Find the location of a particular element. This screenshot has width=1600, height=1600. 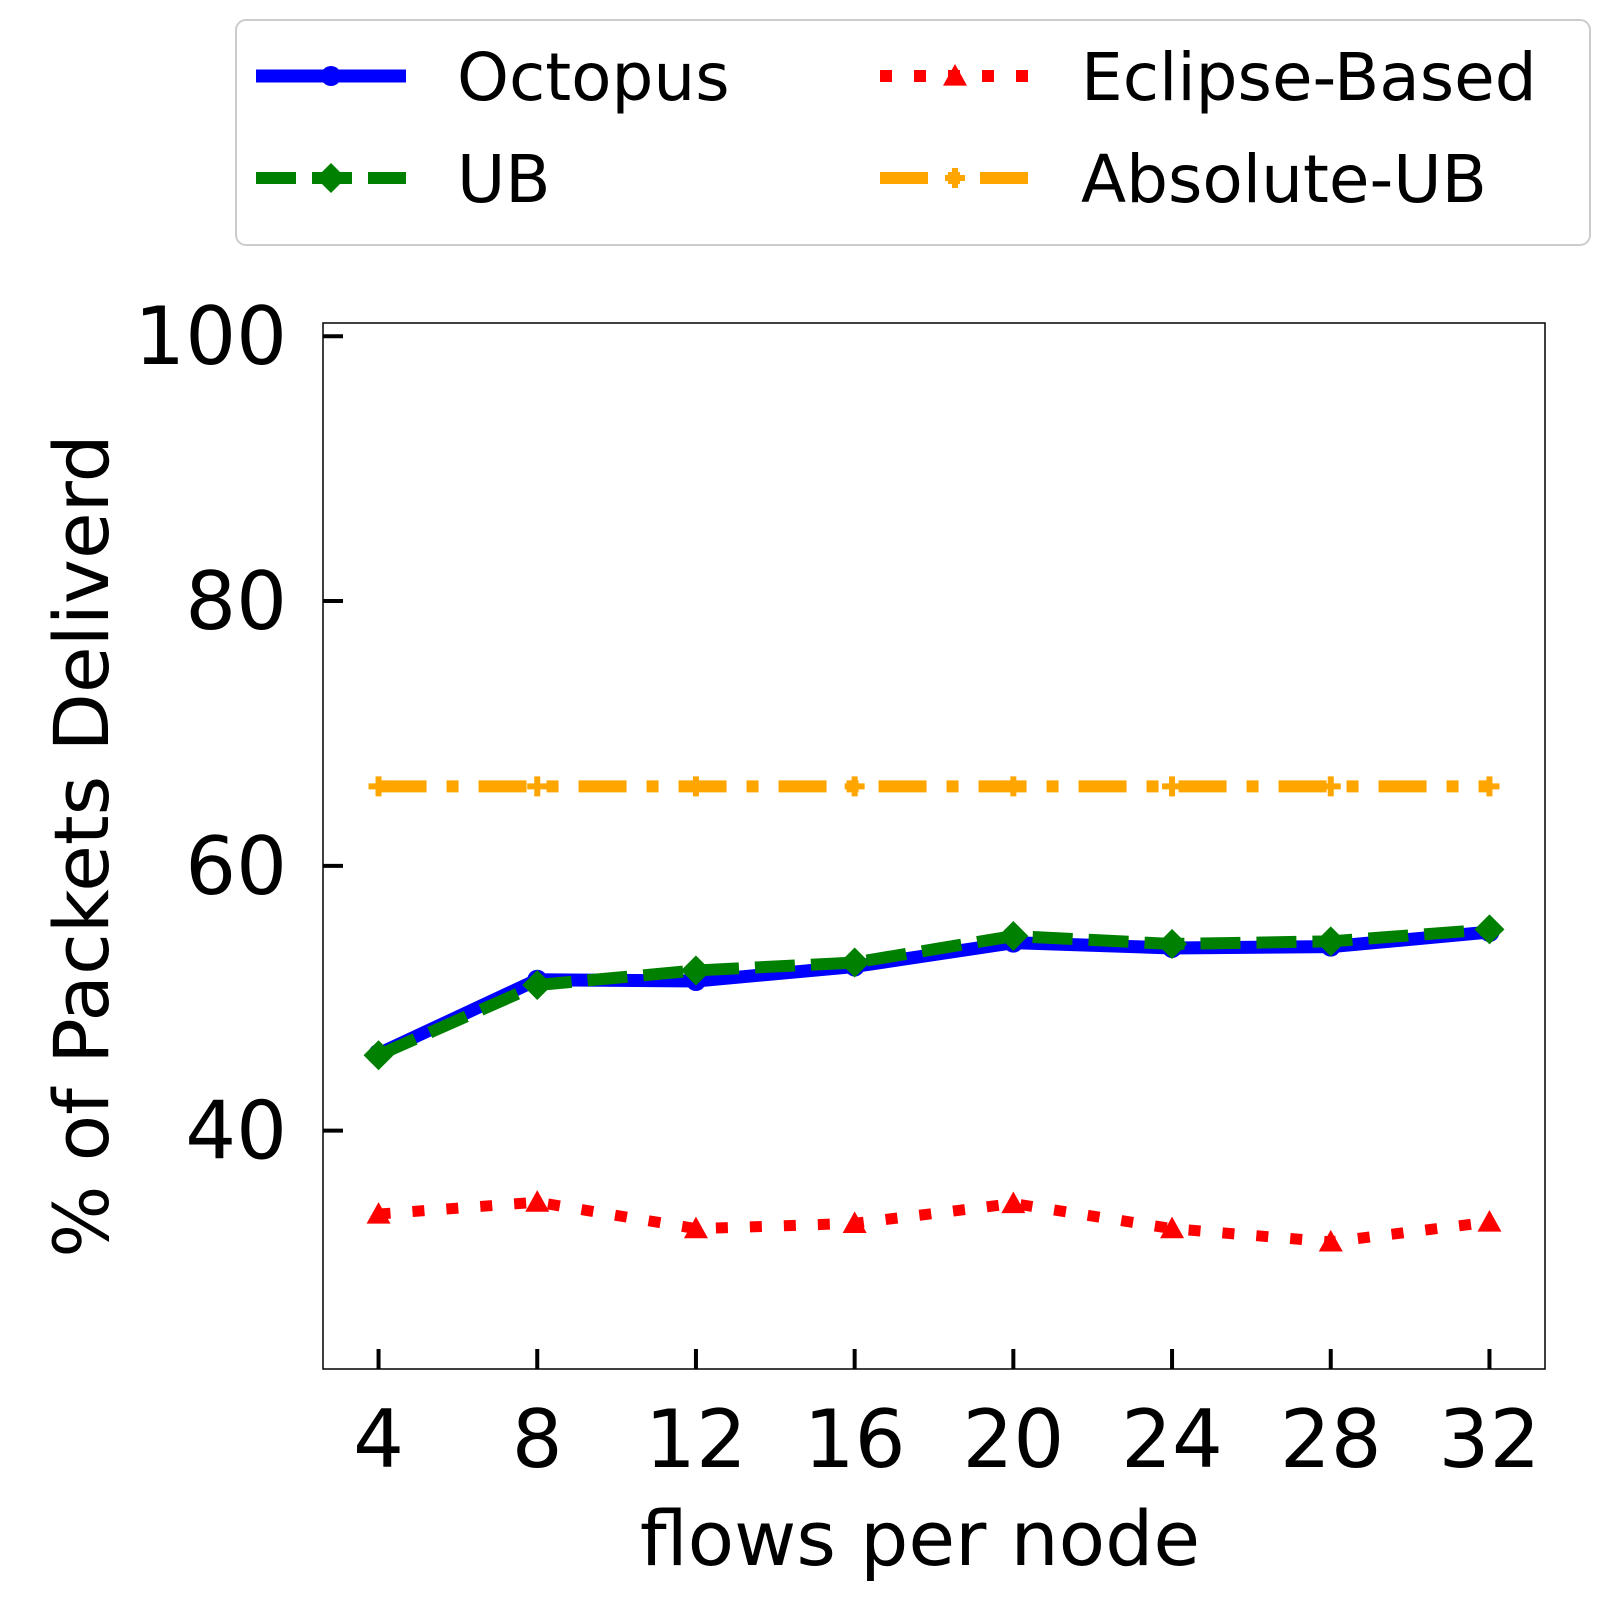

x-tick-label: 4 is located at coordinates (378, 1439).